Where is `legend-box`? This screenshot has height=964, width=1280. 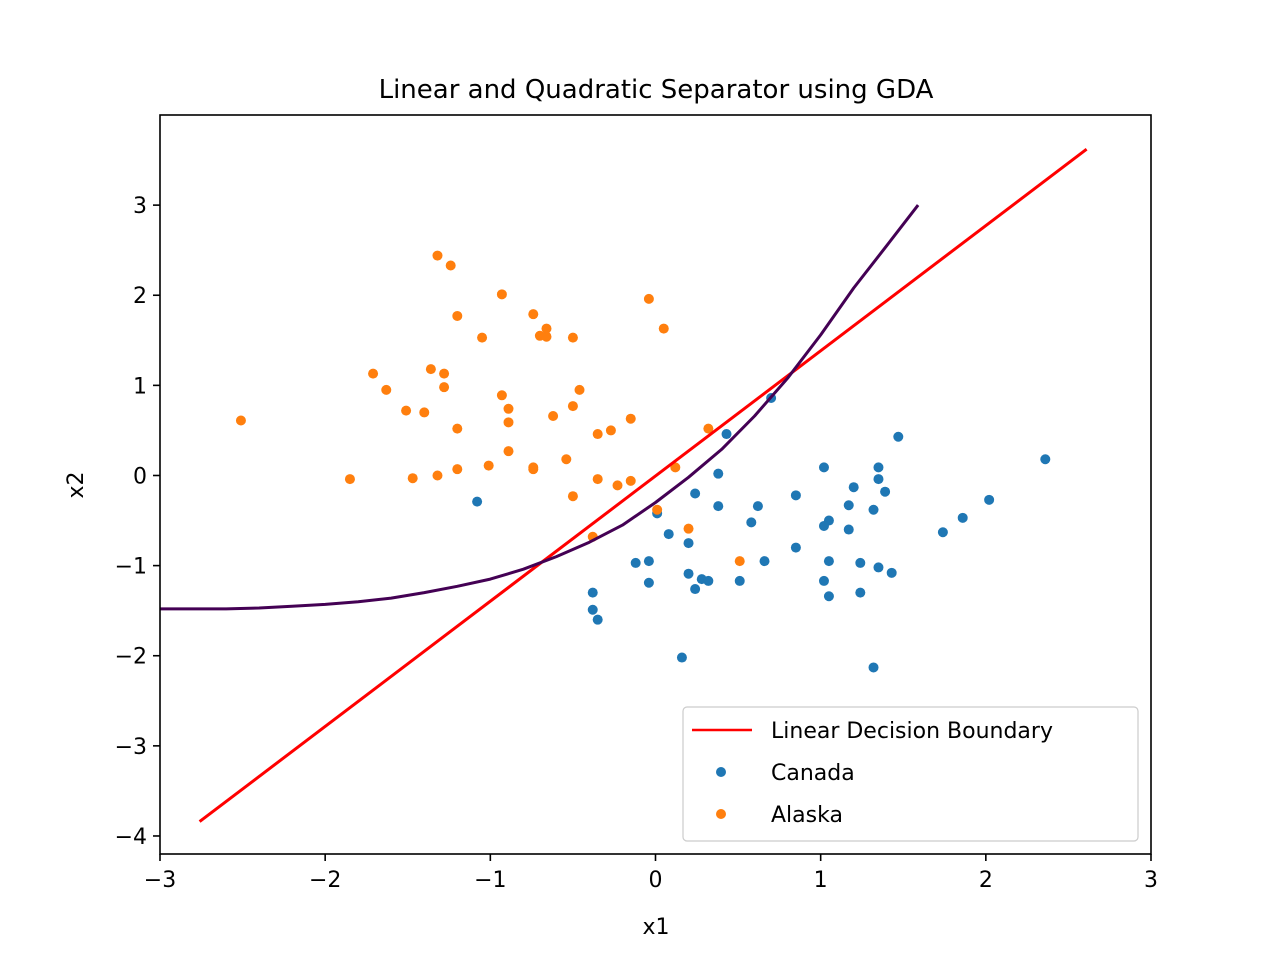
legend-box is located at coordinates (910, 774).